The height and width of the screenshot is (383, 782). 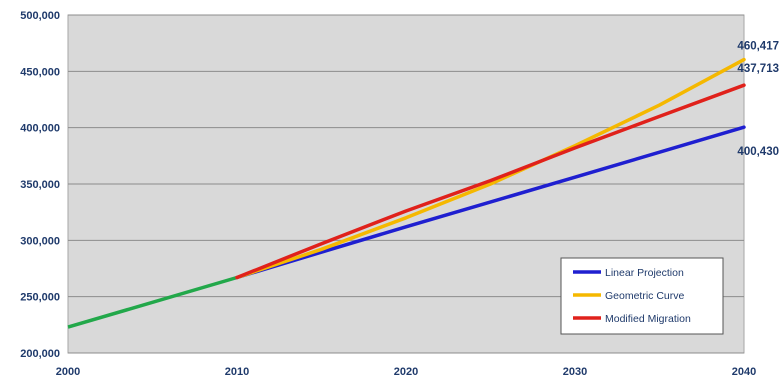 I want to click on data-label-0: 400,430, so click(x=758, y=152).